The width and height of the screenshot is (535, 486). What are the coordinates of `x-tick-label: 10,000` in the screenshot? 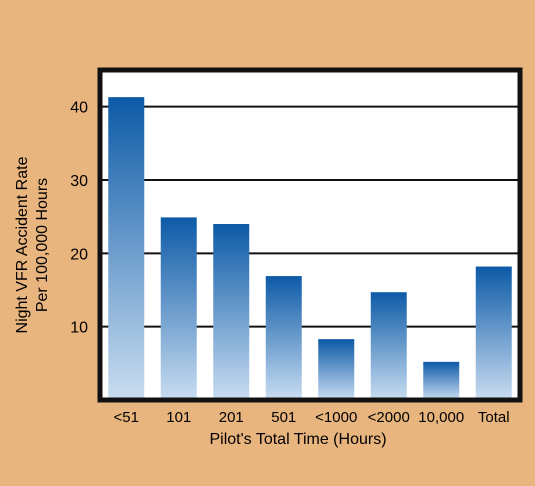 It's located at (441, 417).